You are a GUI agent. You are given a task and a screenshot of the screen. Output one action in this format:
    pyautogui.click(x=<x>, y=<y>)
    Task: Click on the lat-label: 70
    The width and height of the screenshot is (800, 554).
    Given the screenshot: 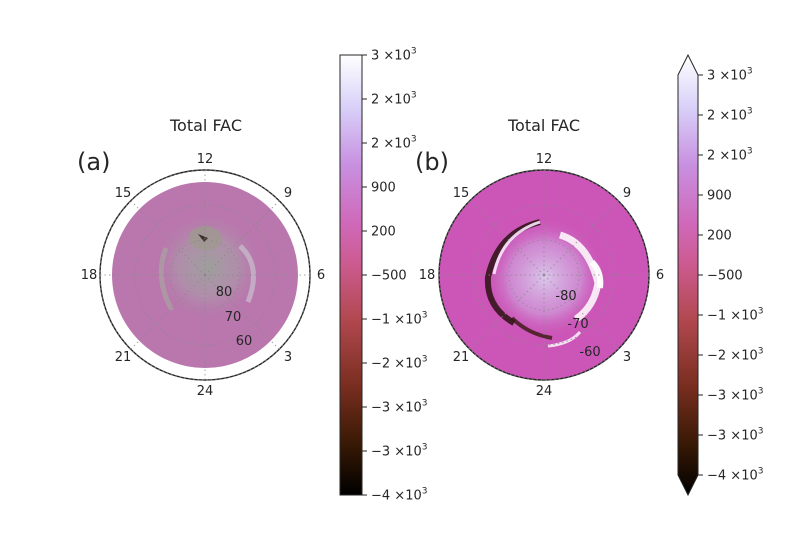 What is the action you would take?
    pyautogui.click(x=233, y=317)
    